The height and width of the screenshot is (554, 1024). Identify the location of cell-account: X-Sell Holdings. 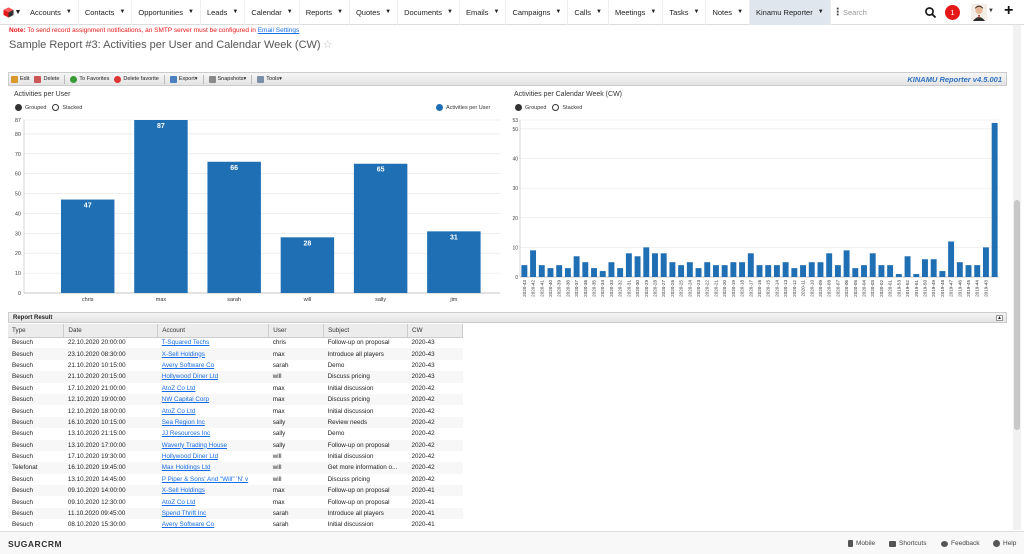
(213, 354).